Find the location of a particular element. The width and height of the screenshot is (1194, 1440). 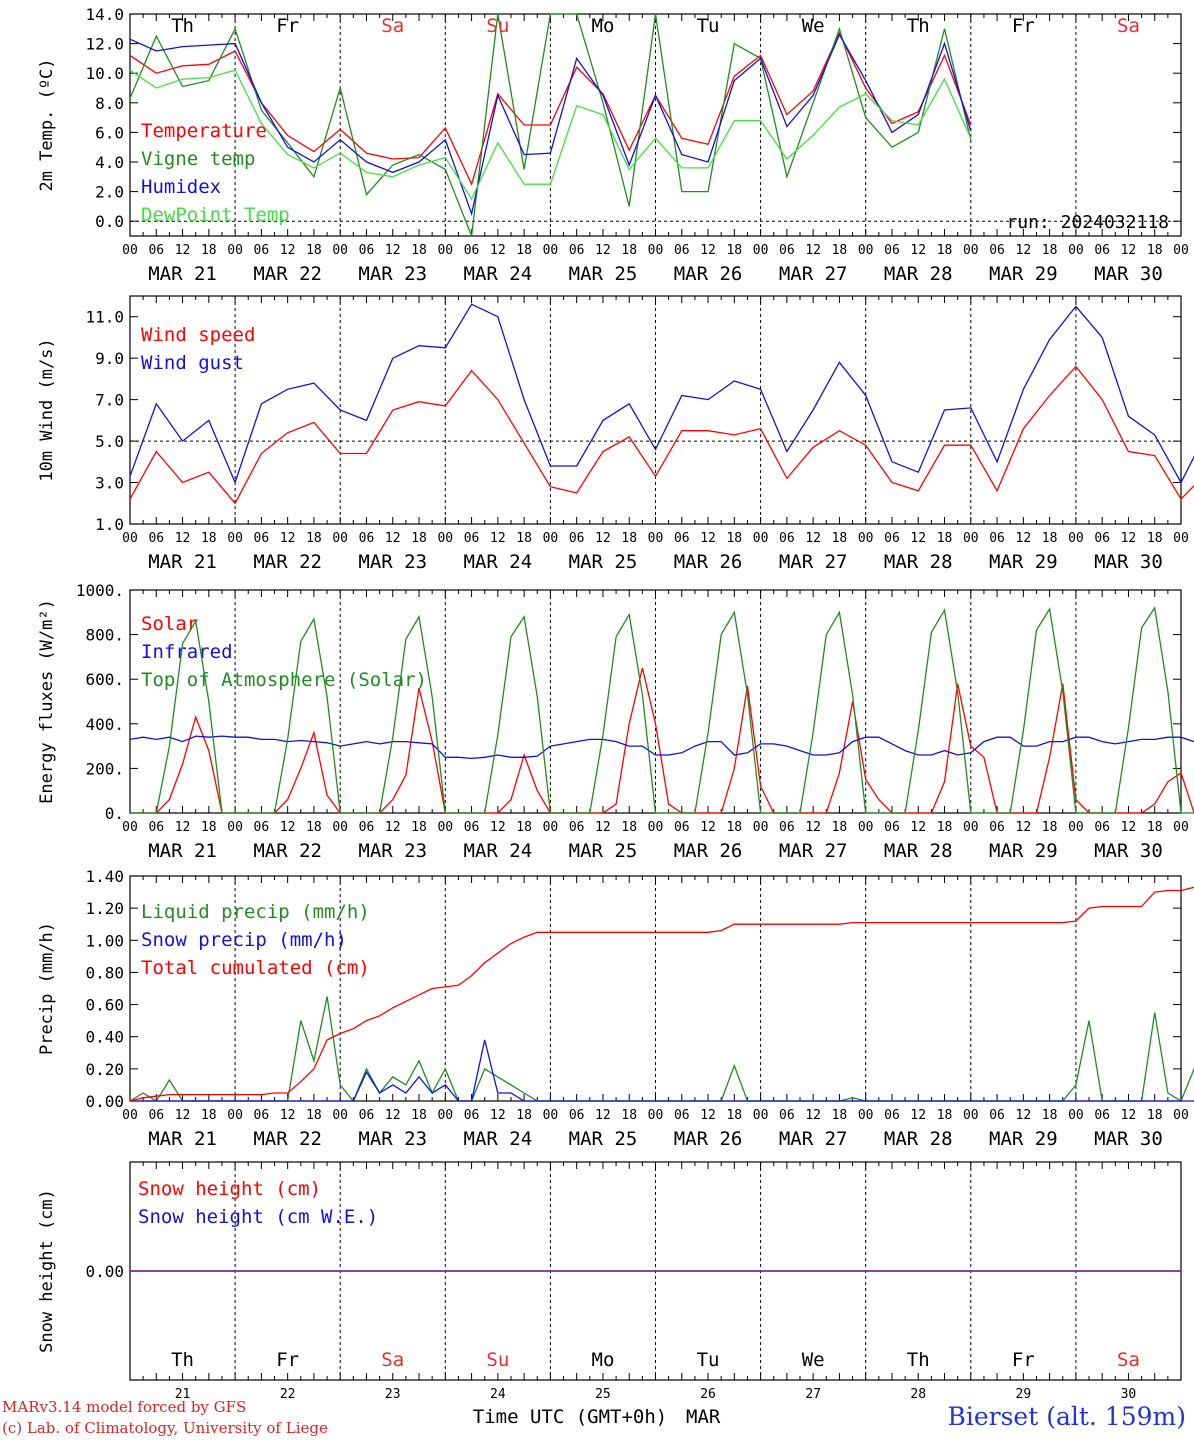

run-label: run: 2024032118 is located at coordinates (1087, 222).